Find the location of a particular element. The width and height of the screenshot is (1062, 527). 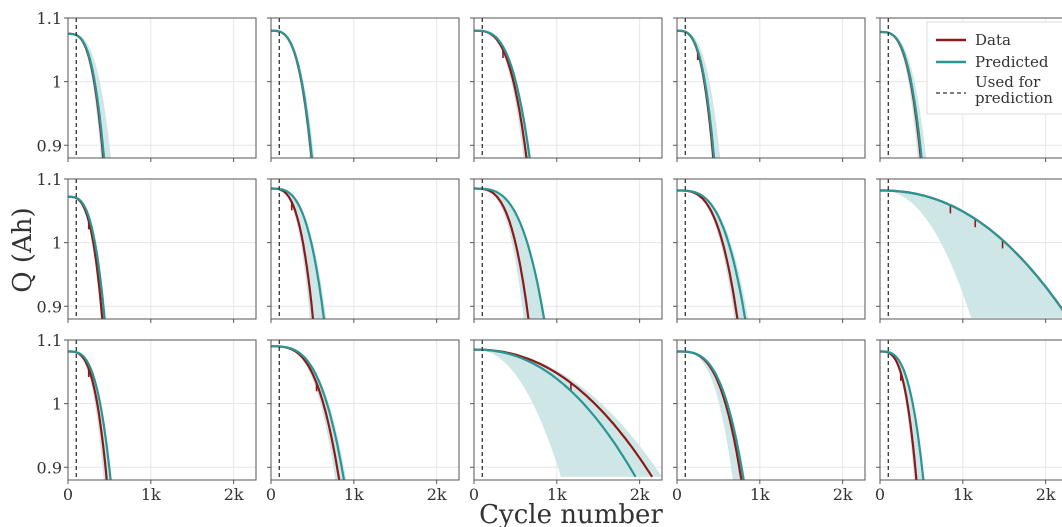

legend-box is located at coordinates (994, 68).